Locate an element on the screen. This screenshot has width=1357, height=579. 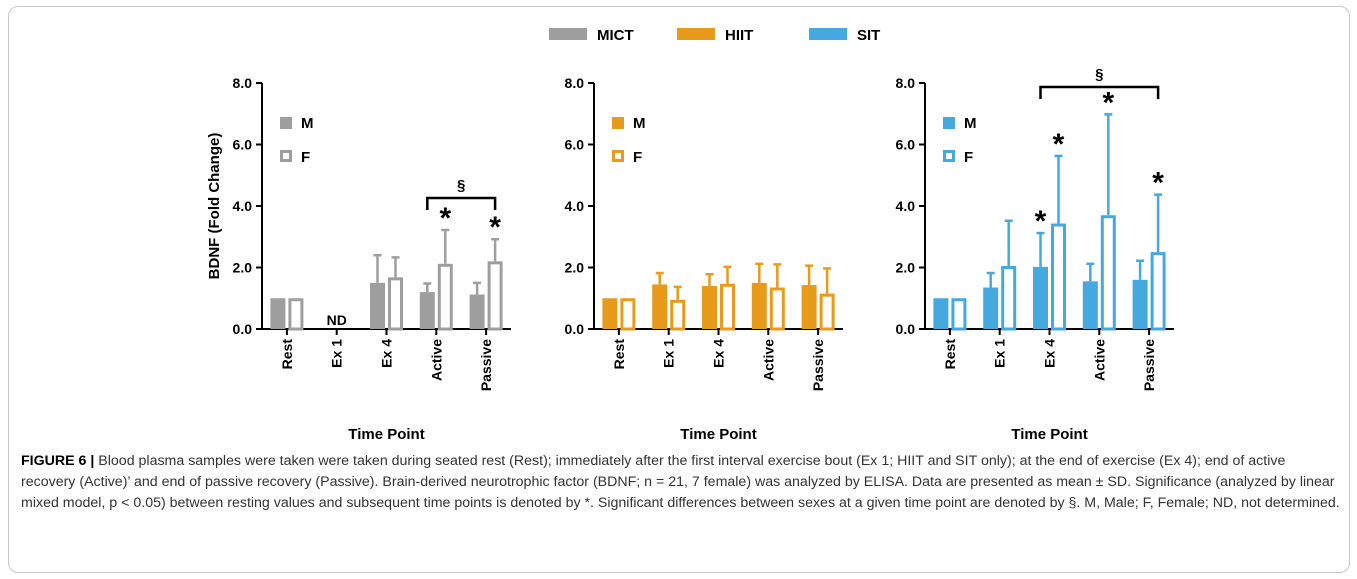
legend-label-mict: MICT is located at coordinates (615, 35).